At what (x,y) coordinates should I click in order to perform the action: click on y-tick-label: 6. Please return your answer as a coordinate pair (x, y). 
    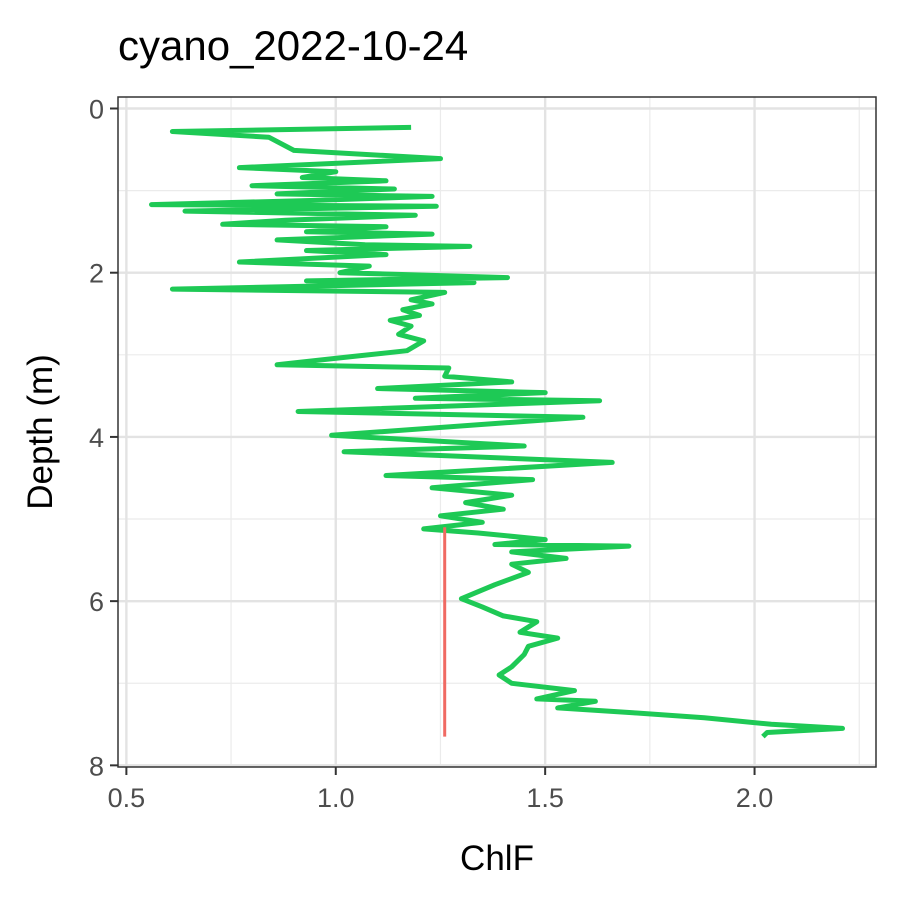
    Looking at the image, I should click on (96, 602).